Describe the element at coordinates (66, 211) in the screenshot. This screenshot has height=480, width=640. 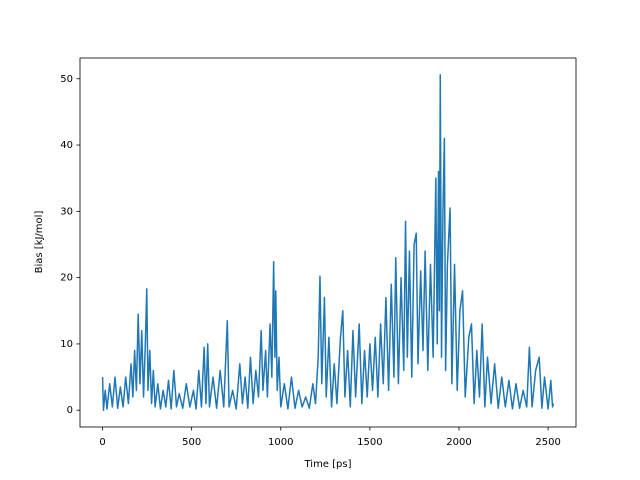
I see `y-tick-label: 30` at that location.